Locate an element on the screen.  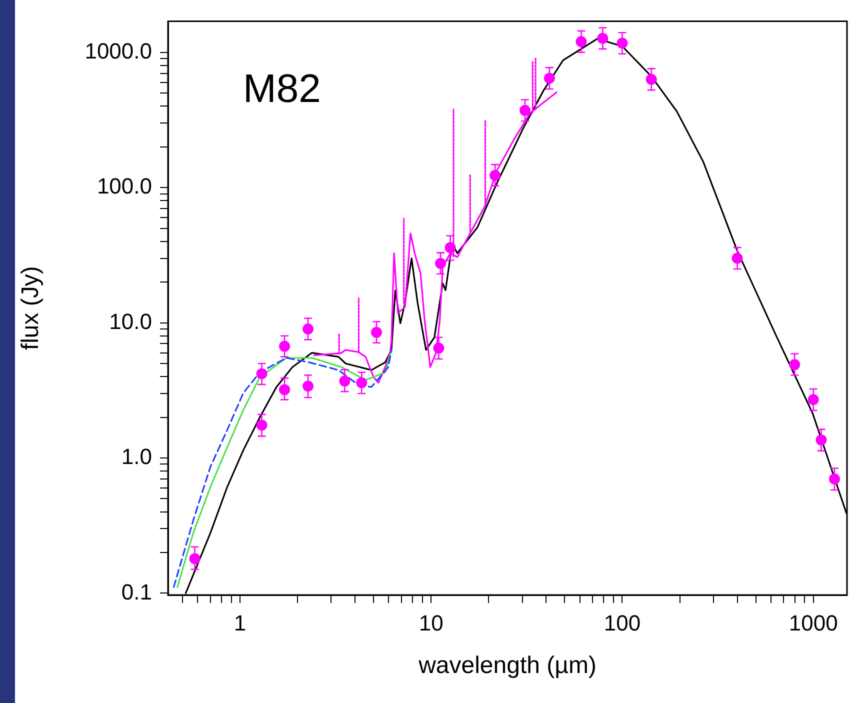
y-axis-title: flux (Jy) is located at coordinates (30, 308).